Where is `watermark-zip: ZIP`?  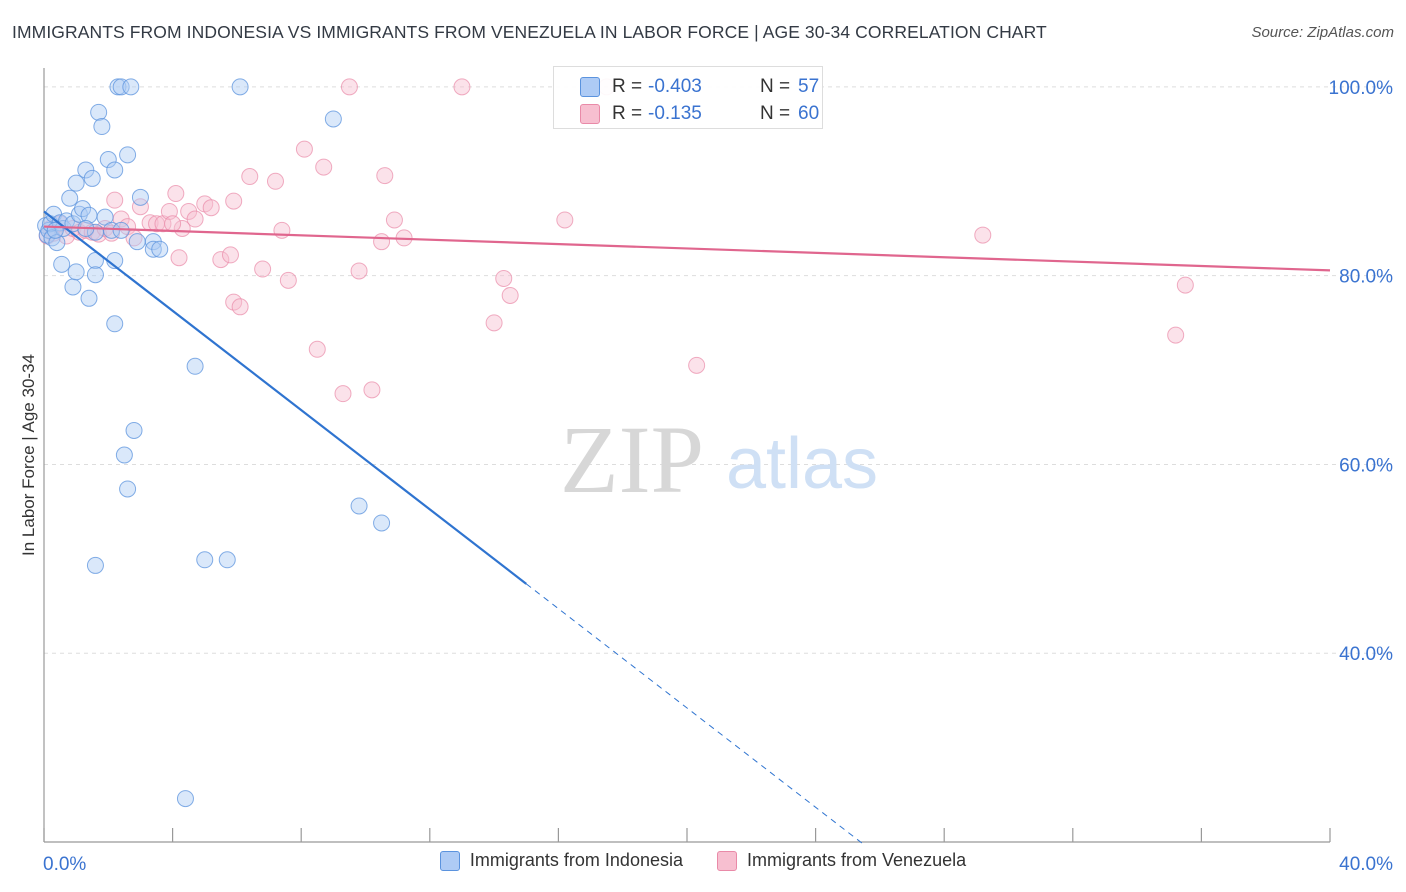 watermark-zip: ZIP is located at coordinates (632, 459).